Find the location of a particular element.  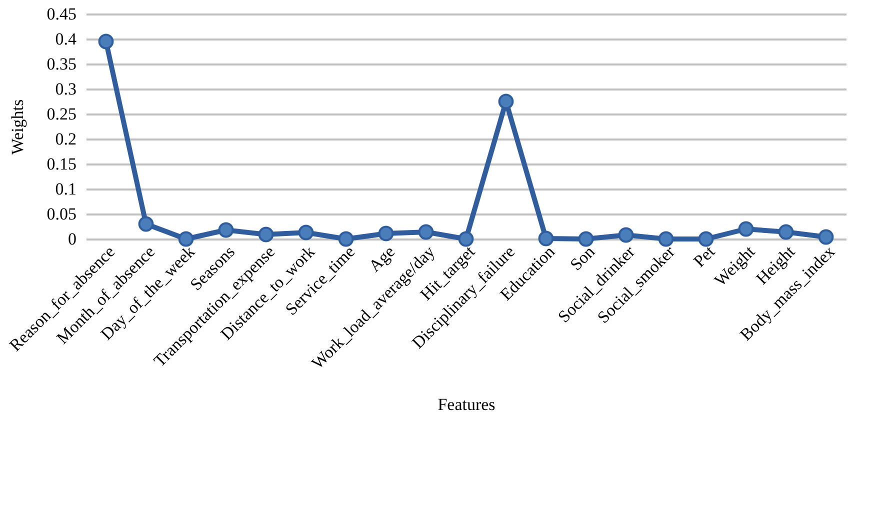

y-tick-label: 0.45 is located at coordinates (61, 14).